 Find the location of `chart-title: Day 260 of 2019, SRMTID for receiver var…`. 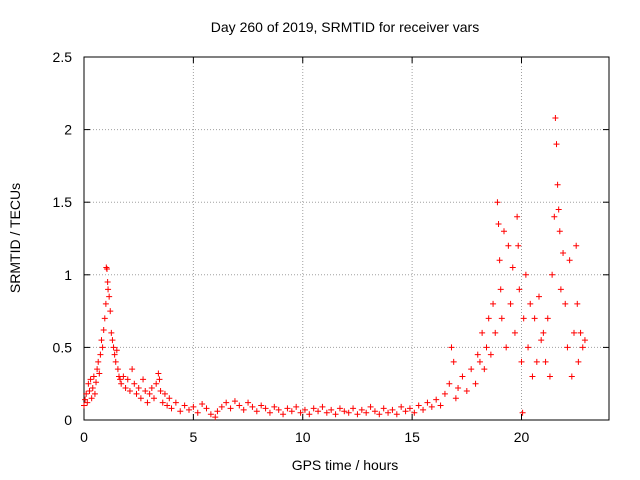

chart-title: Day 260 of 2019, SRMTID for receiver var… is located at coordinates (345, 27).